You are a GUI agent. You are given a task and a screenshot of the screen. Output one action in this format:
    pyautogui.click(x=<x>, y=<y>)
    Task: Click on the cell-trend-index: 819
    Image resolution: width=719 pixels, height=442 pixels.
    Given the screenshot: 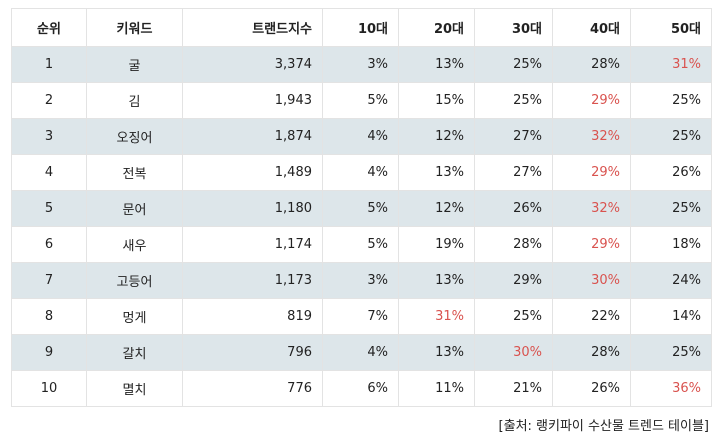 What is the action you would take?
    pyautogui.click(x=252, y=316)
    